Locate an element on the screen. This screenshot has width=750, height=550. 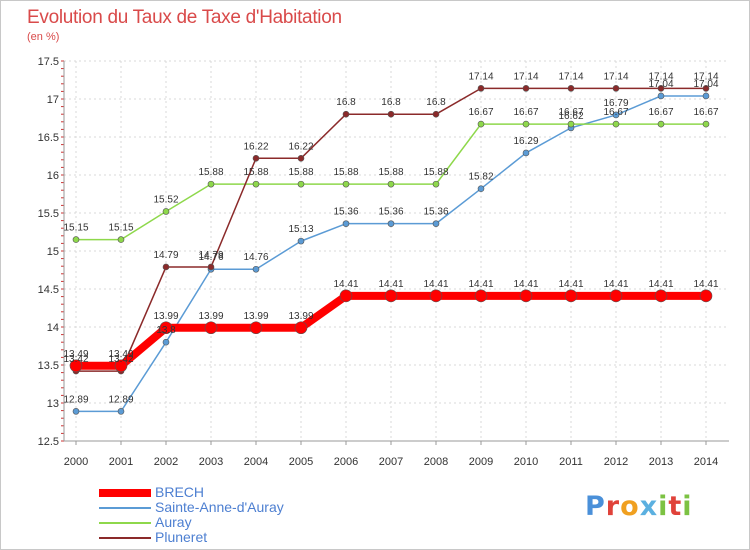
logo-letter: o is located at coordinates (630, 506).